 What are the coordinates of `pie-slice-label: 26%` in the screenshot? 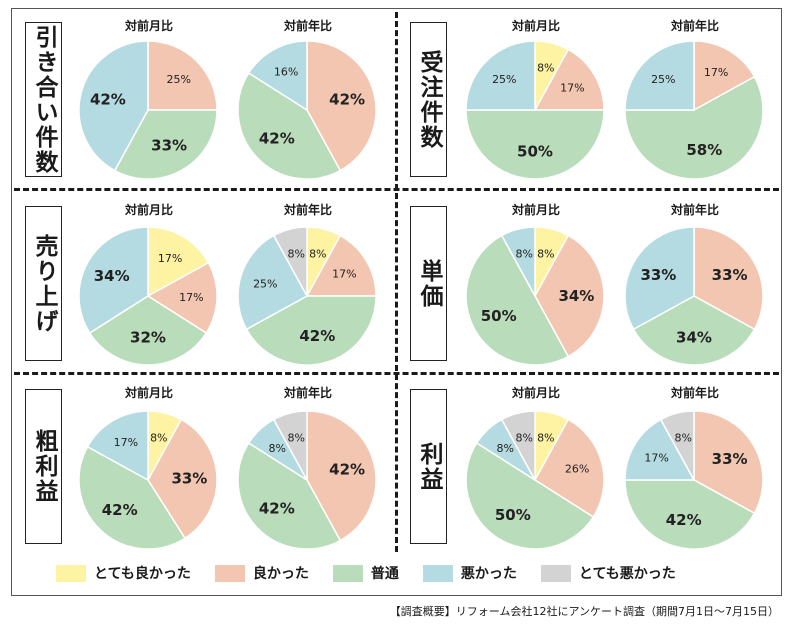 It's located at (577, 469).